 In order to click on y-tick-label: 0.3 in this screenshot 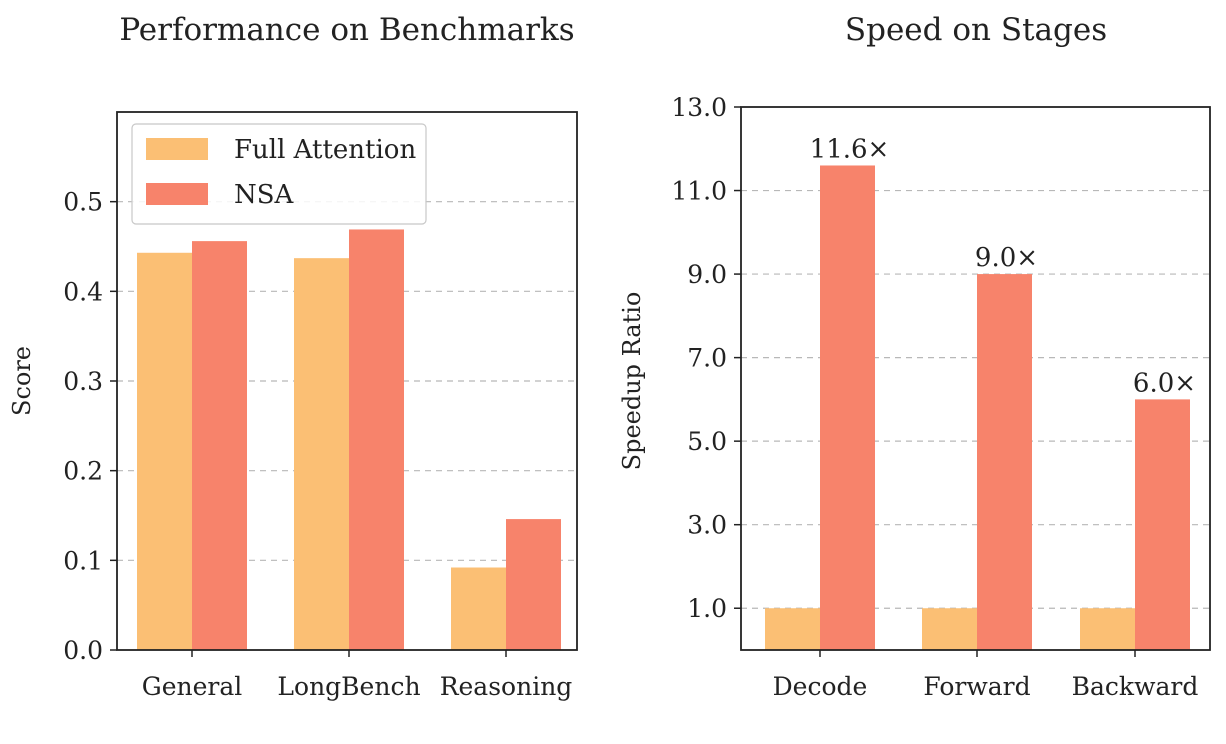, I will do `click(83, 381)`.